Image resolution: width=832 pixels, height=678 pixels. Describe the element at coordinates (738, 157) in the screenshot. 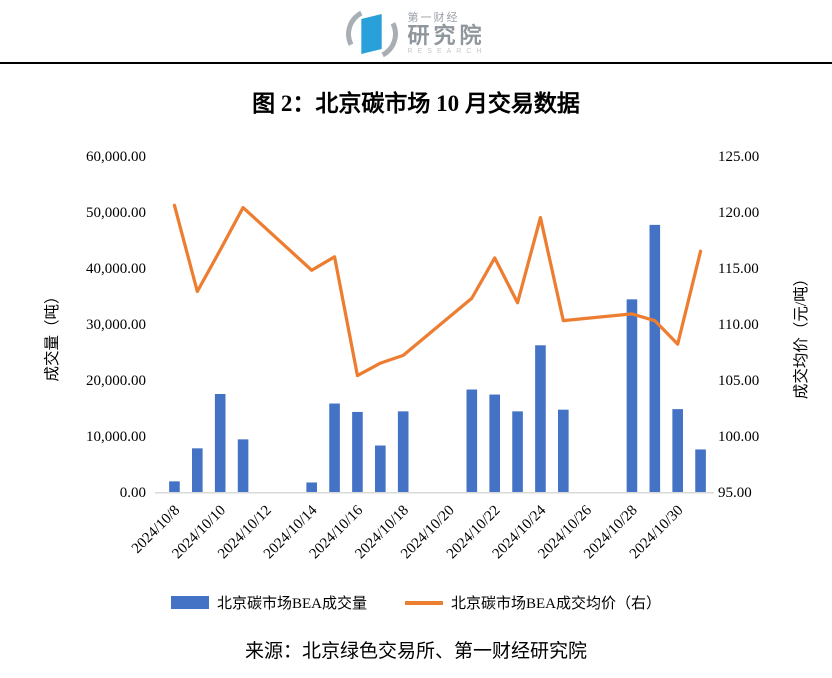

I see `right-axis-tick-label: 125.00` at that location.